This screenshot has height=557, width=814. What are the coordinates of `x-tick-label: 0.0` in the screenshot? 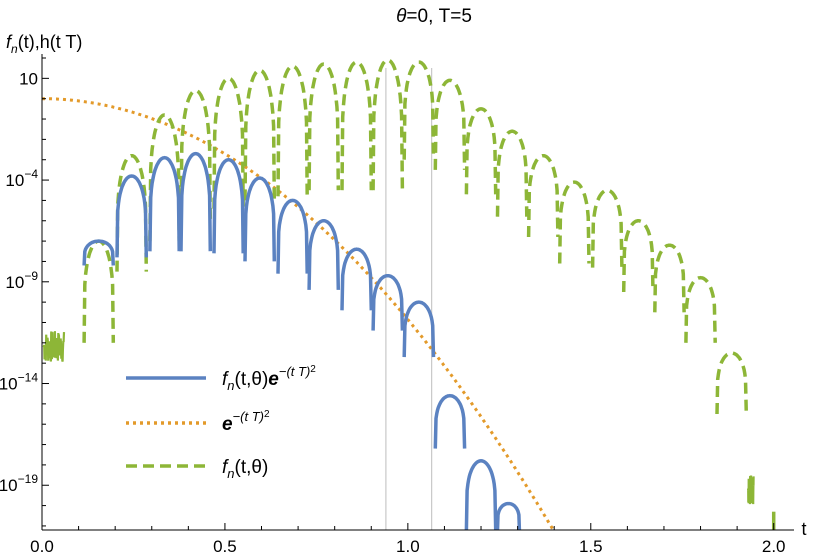 It's located at (42, 546).